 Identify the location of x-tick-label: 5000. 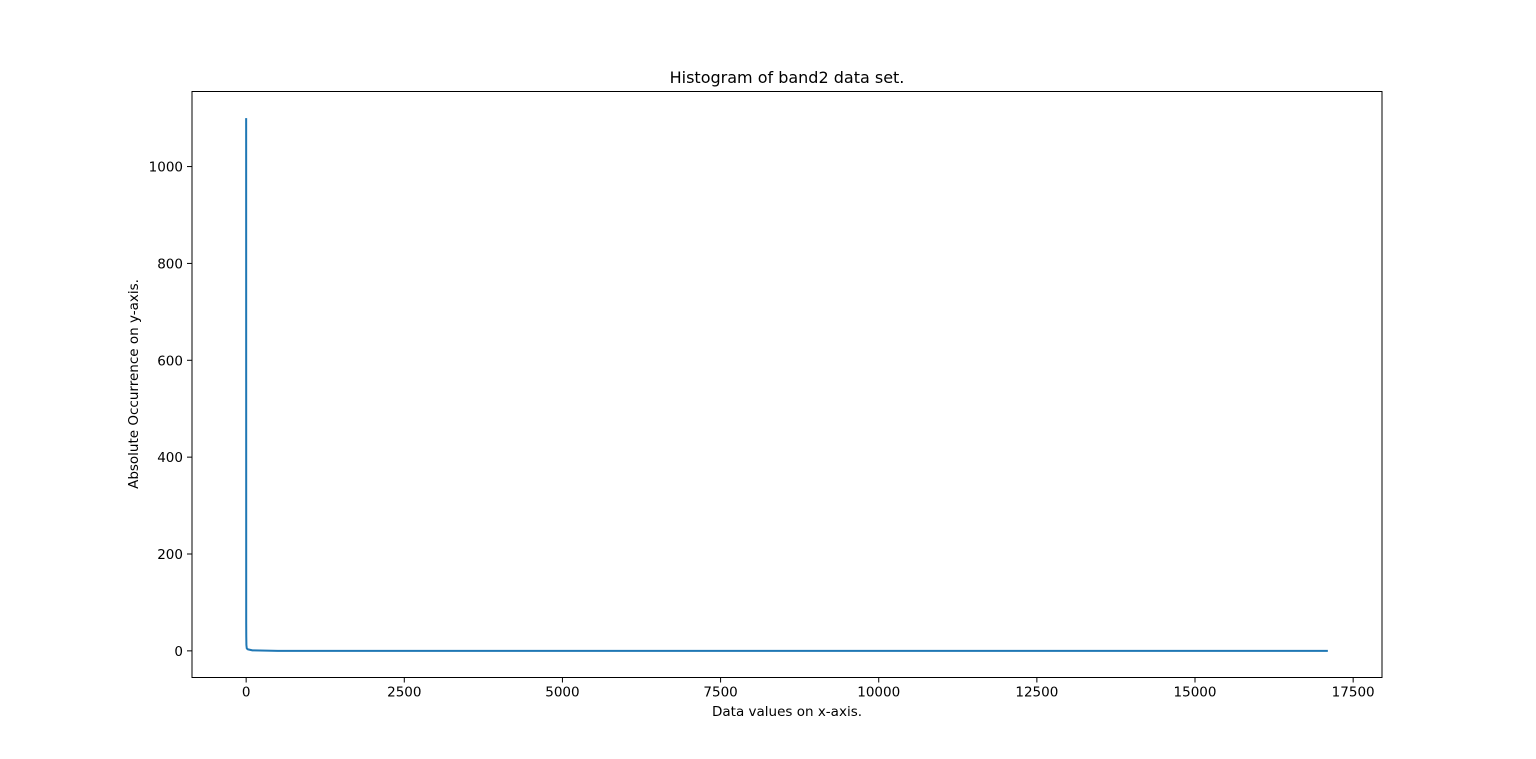
(562, 693).